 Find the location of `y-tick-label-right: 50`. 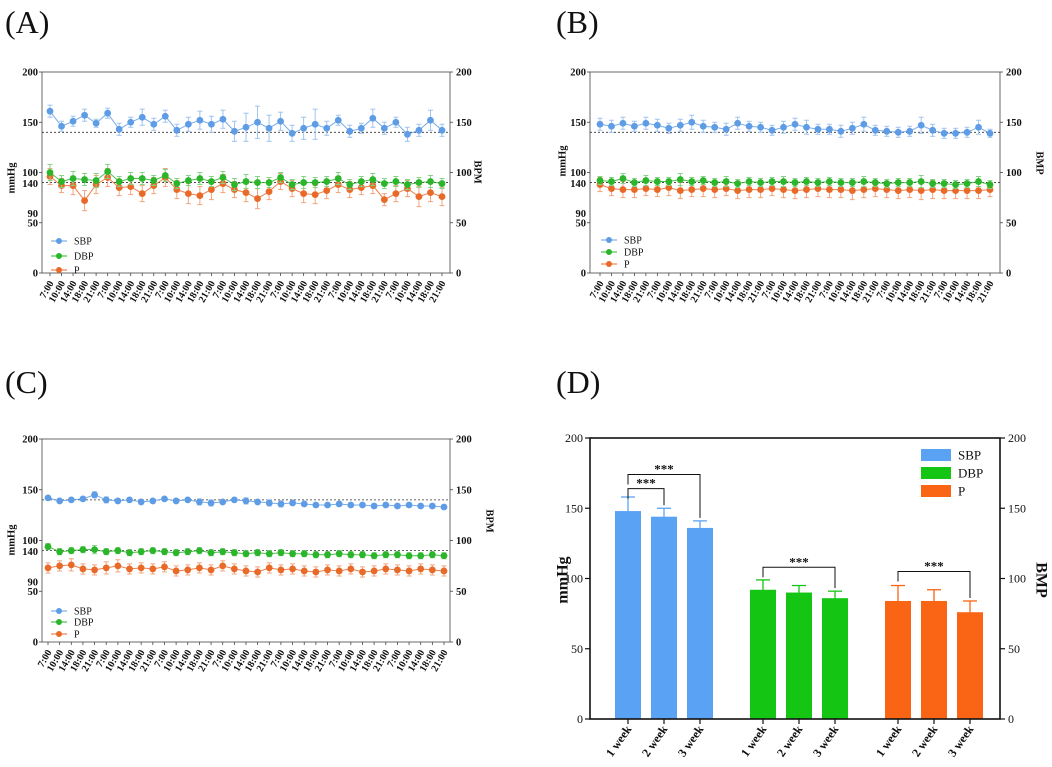

y-tick-label-right: 50 is located at coordinates (461, 223).